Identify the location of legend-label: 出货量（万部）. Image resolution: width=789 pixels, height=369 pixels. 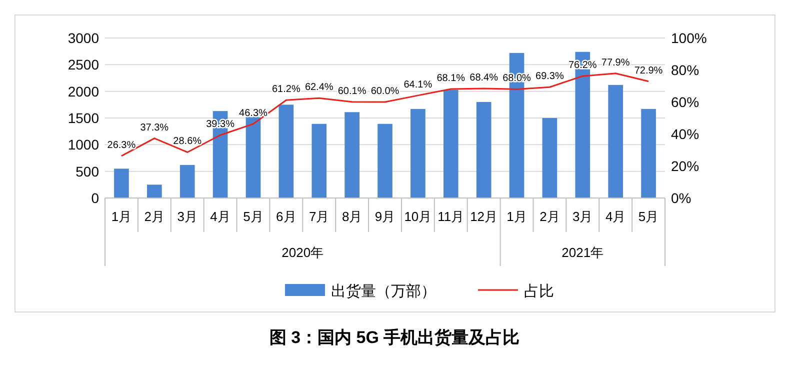
(383, 291).